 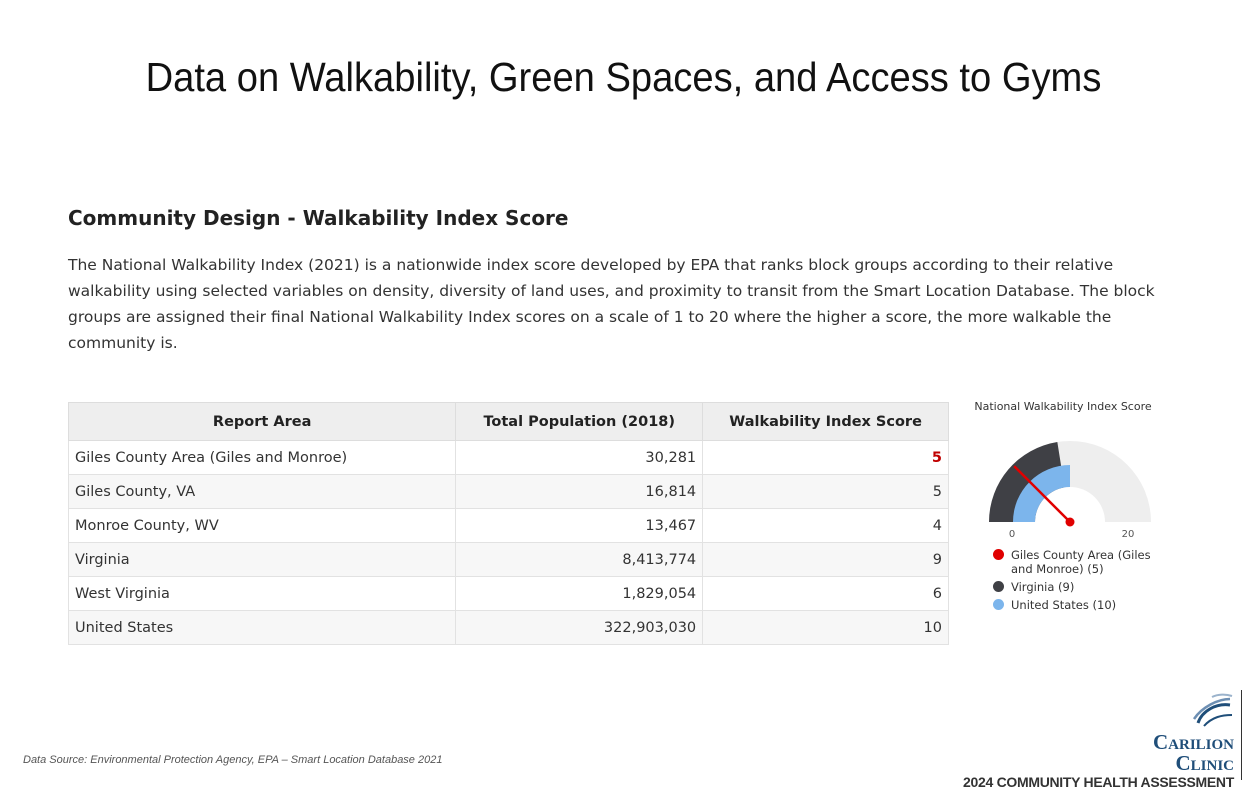 What do you see at coordinates (1098, 782) in the screenshot?
I see `assessment-label: 2024 COMMUNITY HEALTH ASSESSMENT` at bounding box center [1098, 782].